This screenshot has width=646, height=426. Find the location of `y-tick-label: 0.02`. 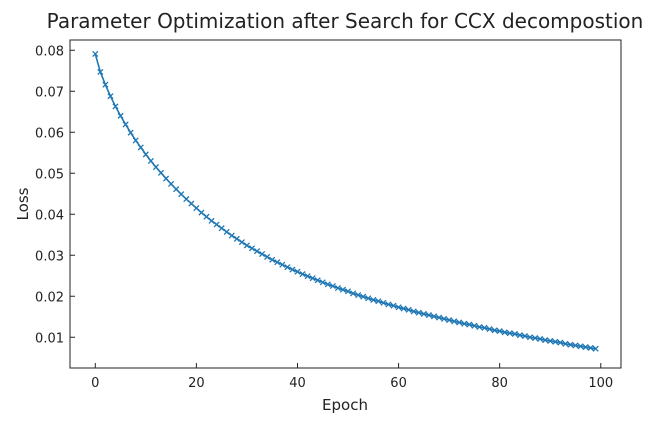

y-tick-label: 0.02 is located at coordinates (49, 297).